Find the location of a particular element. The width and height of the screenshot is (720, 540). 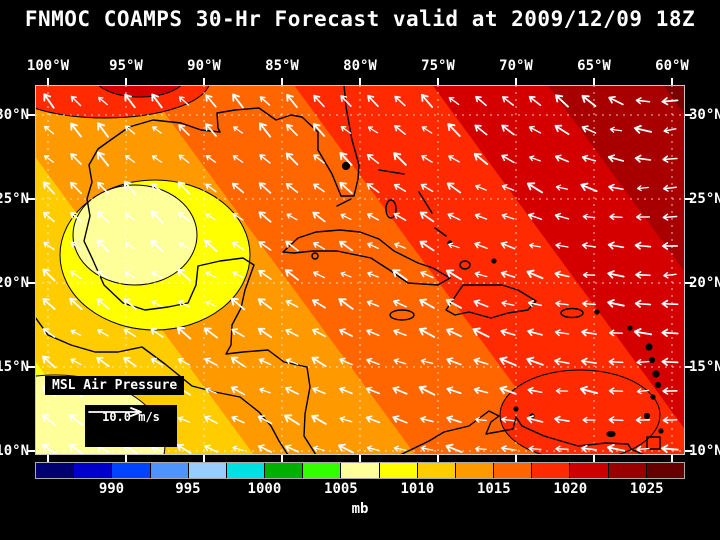

lat-tick-label: 10°N is located at coordinates (14, 451).